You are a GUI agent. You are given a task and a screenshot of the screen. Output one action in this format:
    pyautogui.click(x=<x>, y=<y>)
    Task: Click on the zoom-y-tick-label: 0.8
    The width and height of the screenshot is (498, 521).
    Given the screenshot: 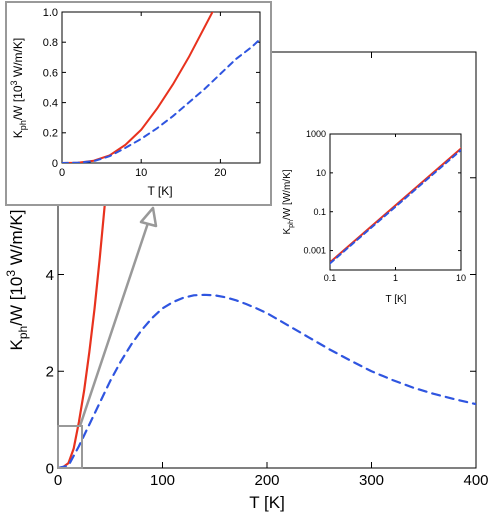 What is the action you would take?
    pyautogui.click(x=50, y=43)
    